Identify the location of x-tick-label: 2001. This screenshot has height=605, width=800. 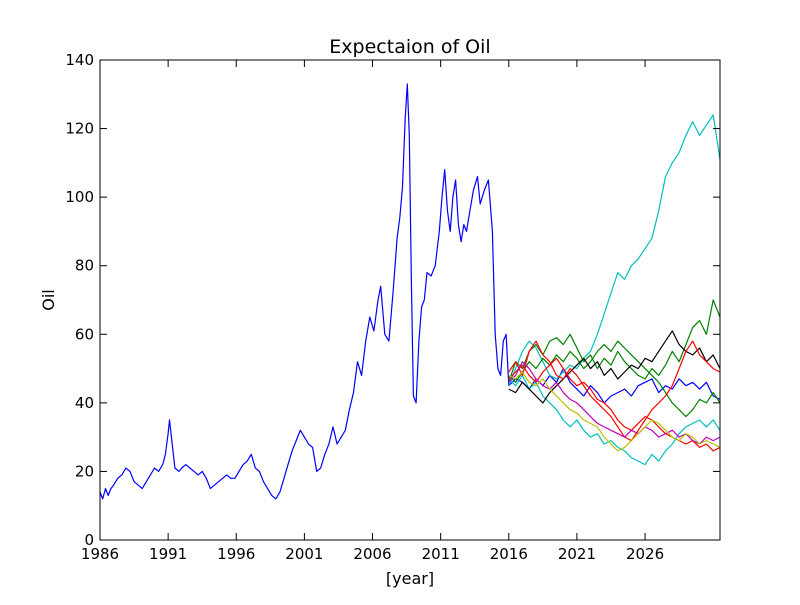
(304, 554).